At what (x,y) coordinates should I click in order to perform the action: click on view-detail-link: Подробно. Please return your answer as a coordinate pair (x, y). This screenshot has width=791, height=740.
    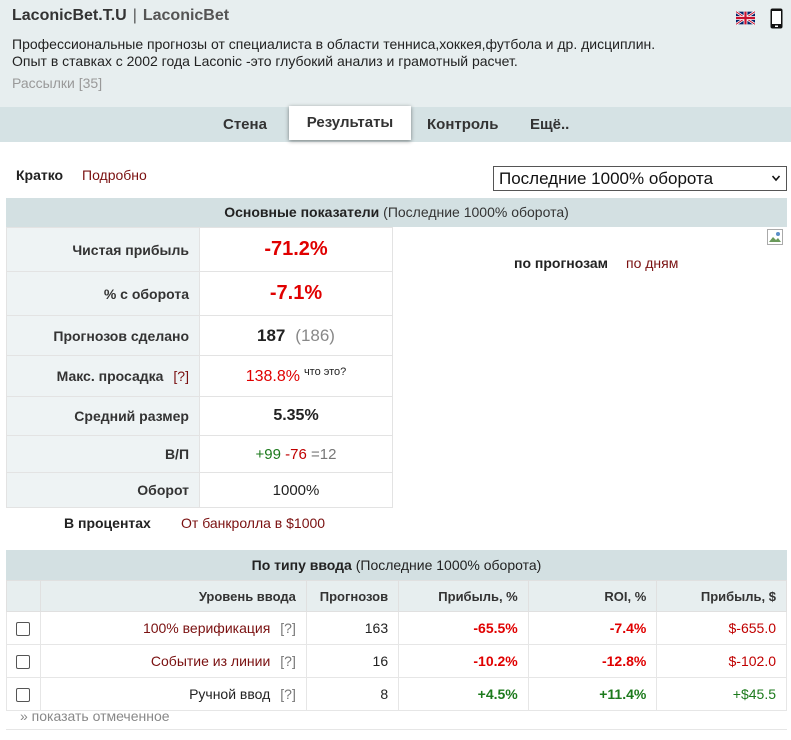
    Looking at the image, I should click on (114, 175).